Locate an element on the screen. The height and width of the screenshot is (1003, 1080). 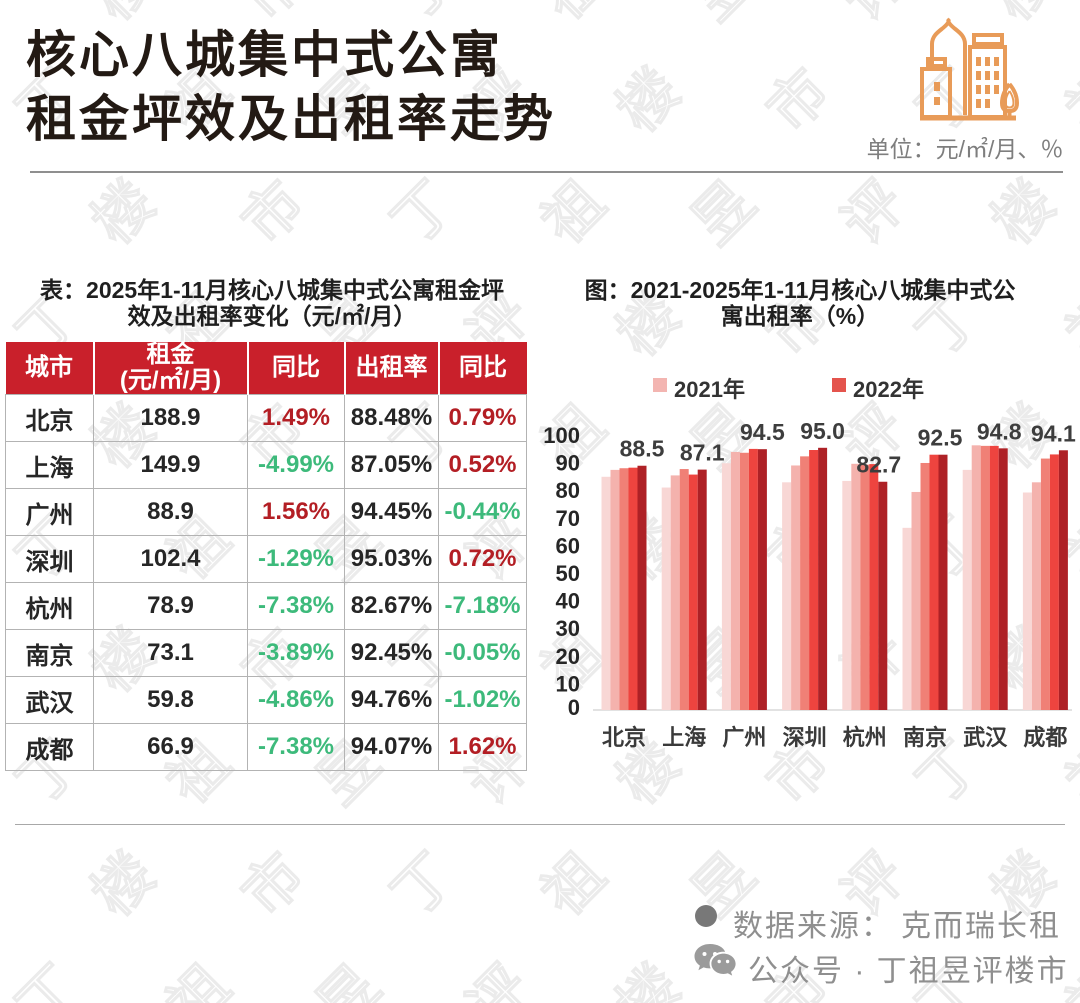
svg-text: 10 is located at coordinates (568, 683).